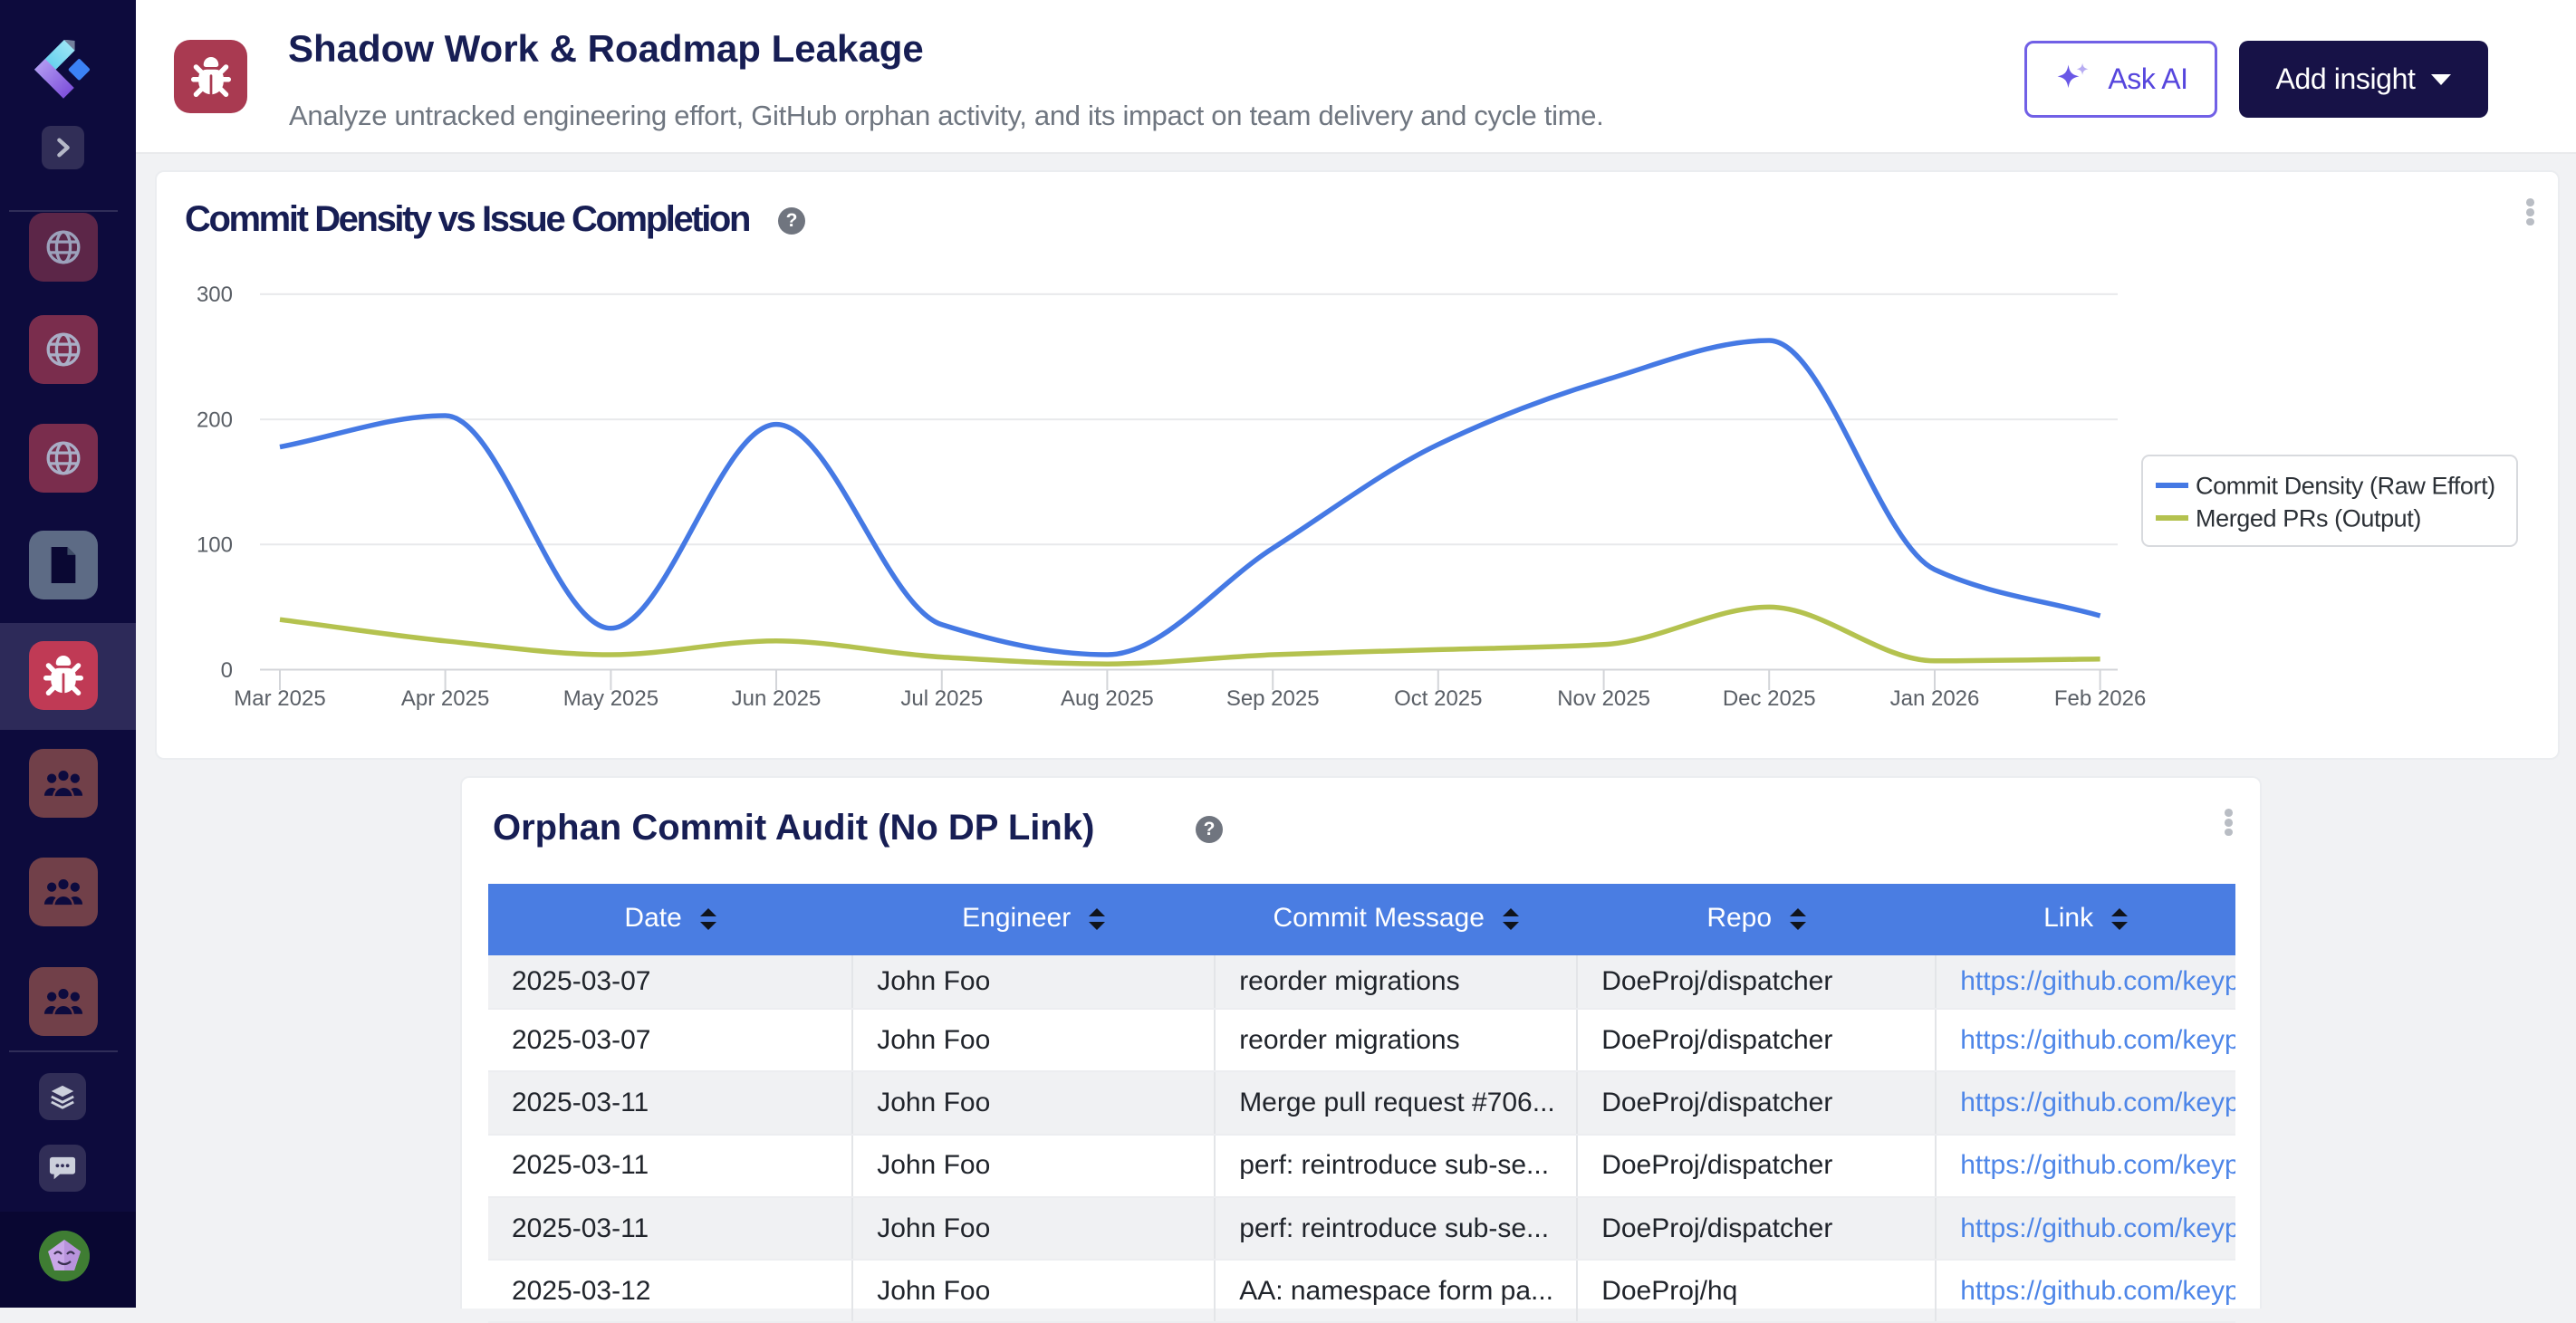 Image resolution: width=2576 pixels, height=1323 pixels. I want to click on svg-text: Jun 2025, so click(777, 699).